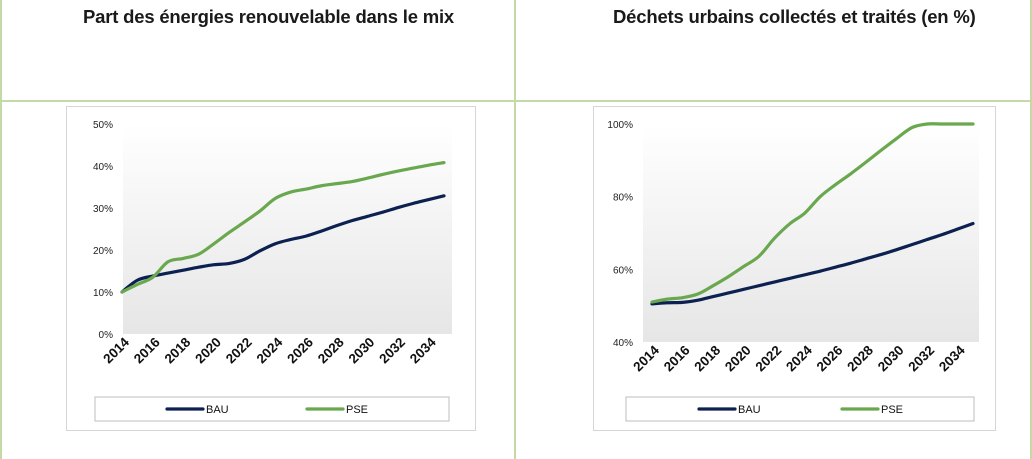 Image resolution: width=1032 pixels, height=459 pixels. What do you see at coordinates (623, 198) in the screenshot?
I see `y-tick-label: 80%` at bounding box center [623, 198].